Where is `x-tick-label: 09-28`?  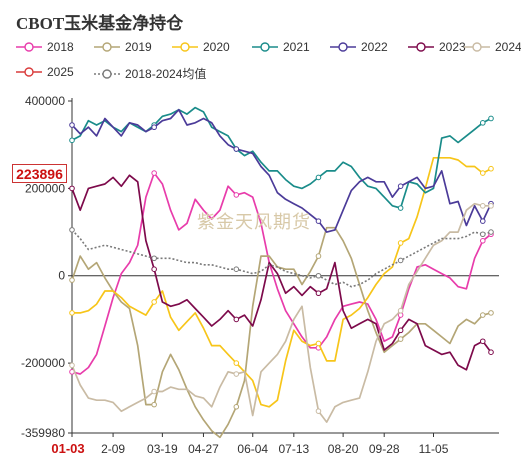
x-tick-label: 09-28 is located at coordinates (384, 449).